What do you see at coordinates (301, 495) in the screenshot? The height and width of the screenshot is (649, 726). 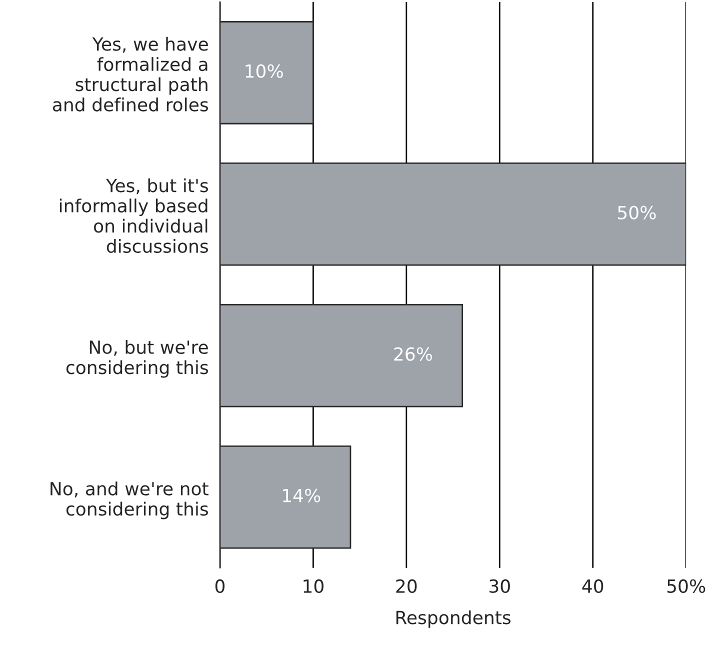 I see `data-label: 14%` at bounding box center [301, 495].